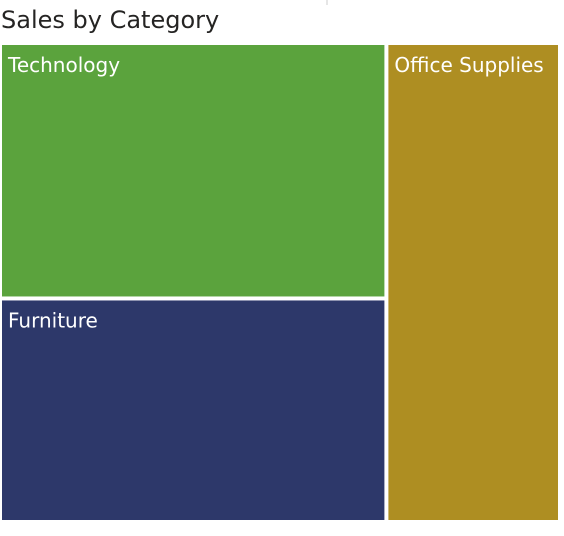 This screenshot has height=536, width=564. I want to click on top-divider-tick, so click(327, 2).